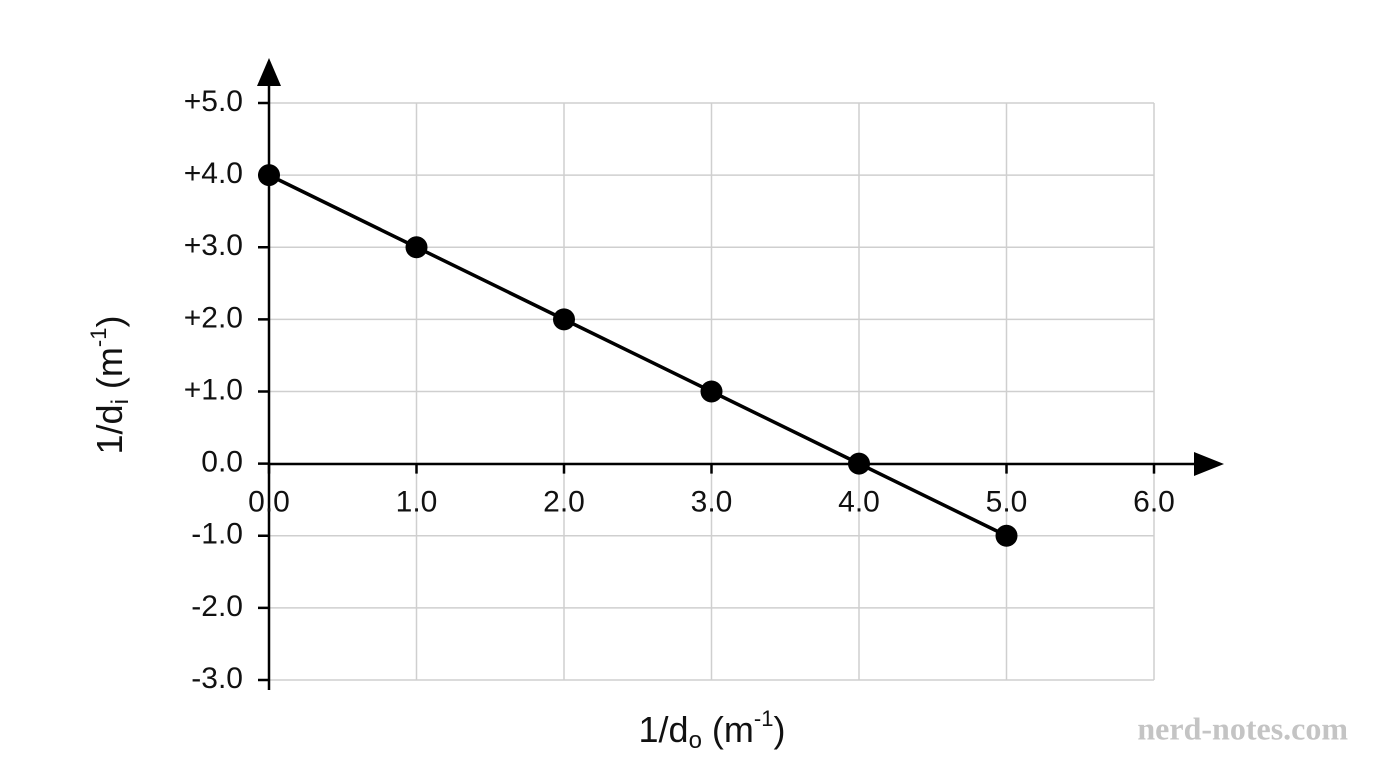  I want to click on y-tick-label: -3.0, so click(217, 678).